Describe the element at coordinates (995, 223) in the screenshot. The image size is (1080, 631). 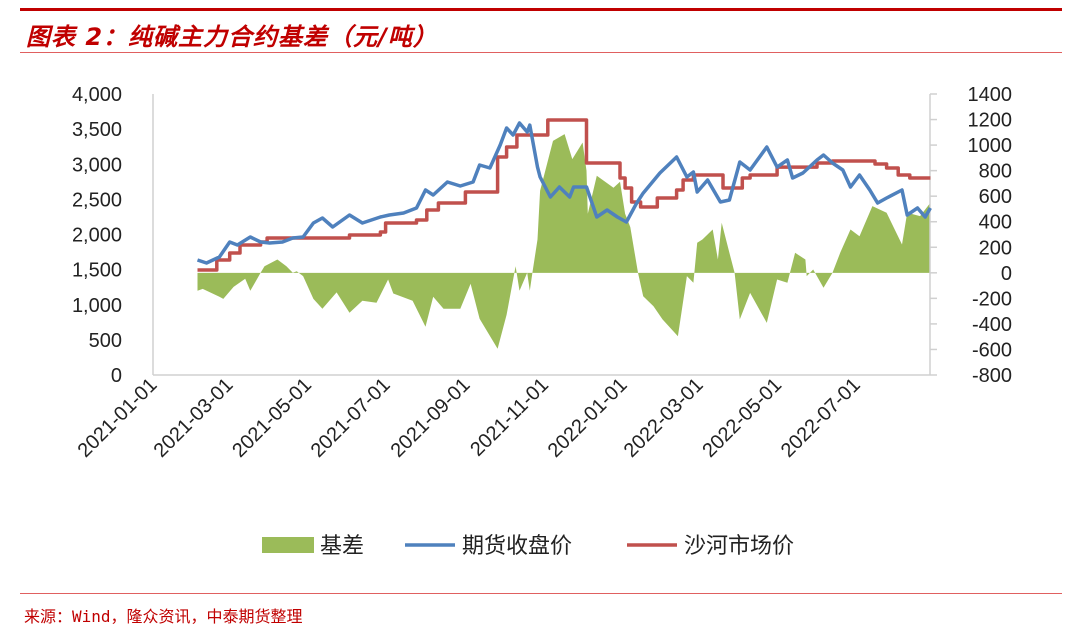
I see `y2-tick-label: 400` at that location.